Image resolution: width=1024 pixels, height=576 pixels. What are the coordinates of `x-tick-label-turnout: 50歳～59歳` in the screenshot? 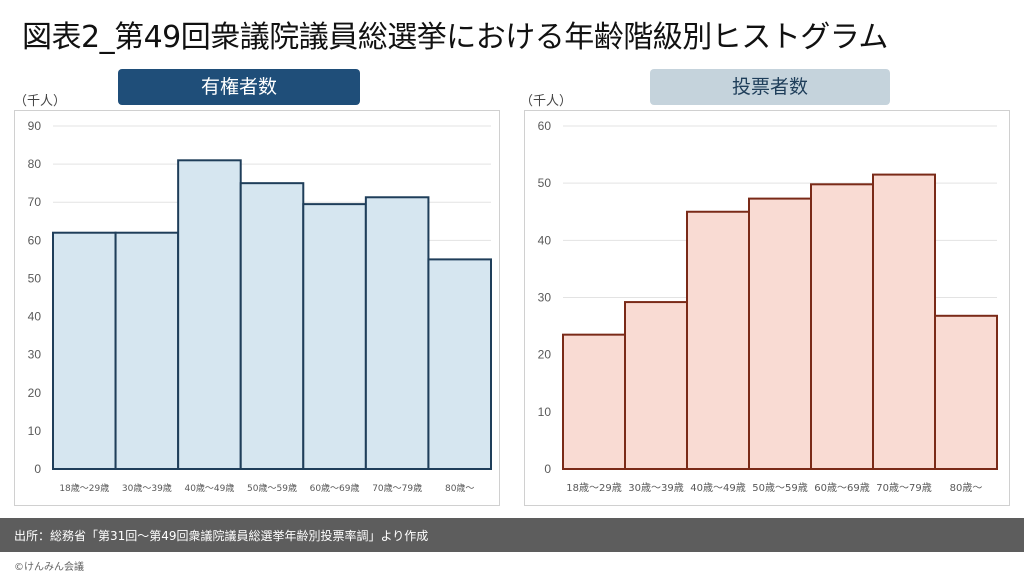 It's located at (779, 488).